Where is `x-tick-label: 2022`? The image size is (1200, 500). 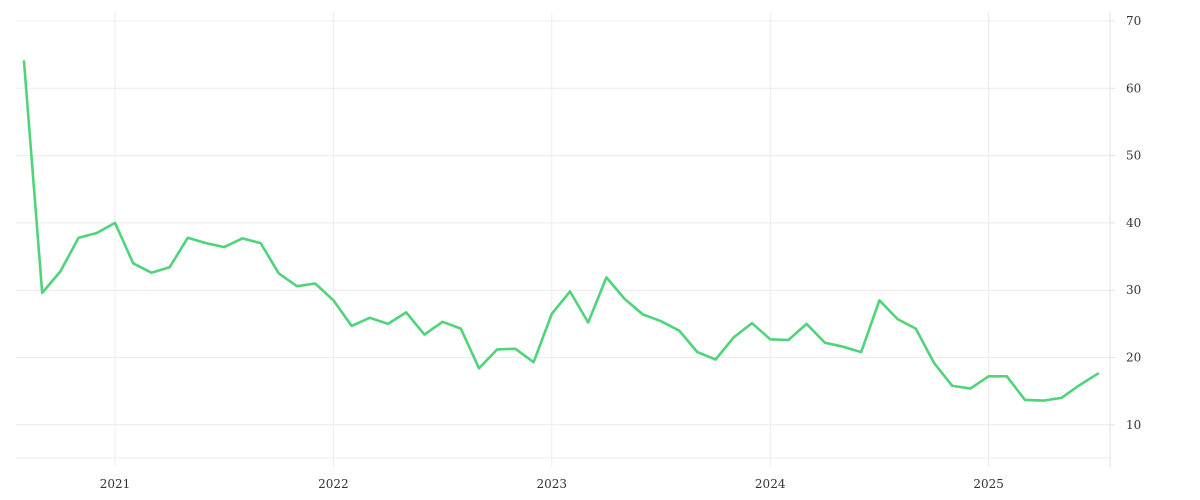 x-tick-label: 2022 is located at coordinates (333, 484).